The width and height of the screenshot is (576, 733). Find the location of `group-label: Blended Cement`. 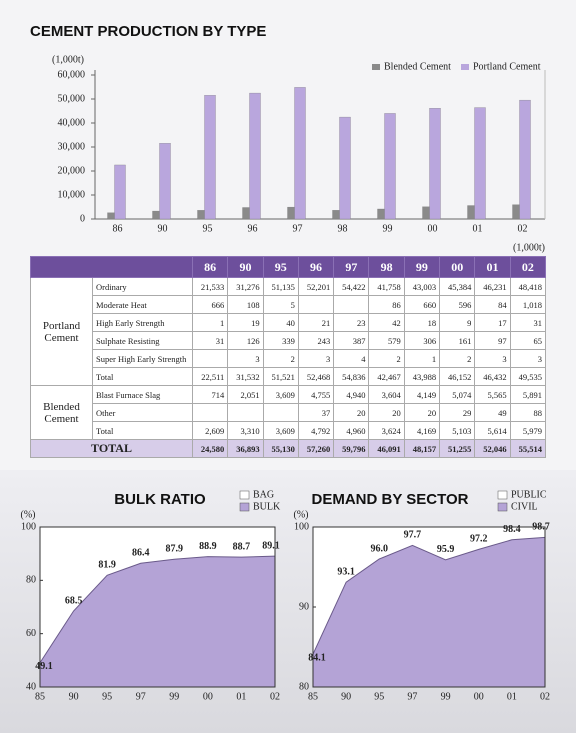

group-label: Blended Cement is located at coordinates (61, 412).